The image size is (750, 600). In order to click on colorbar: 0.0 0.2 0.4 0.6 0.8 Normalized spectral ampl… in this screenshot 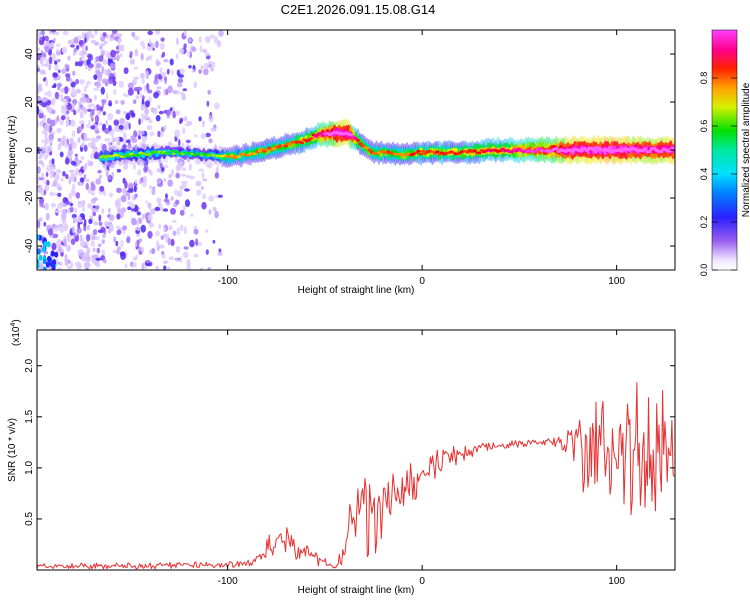, I will do `click(724, 153)`.